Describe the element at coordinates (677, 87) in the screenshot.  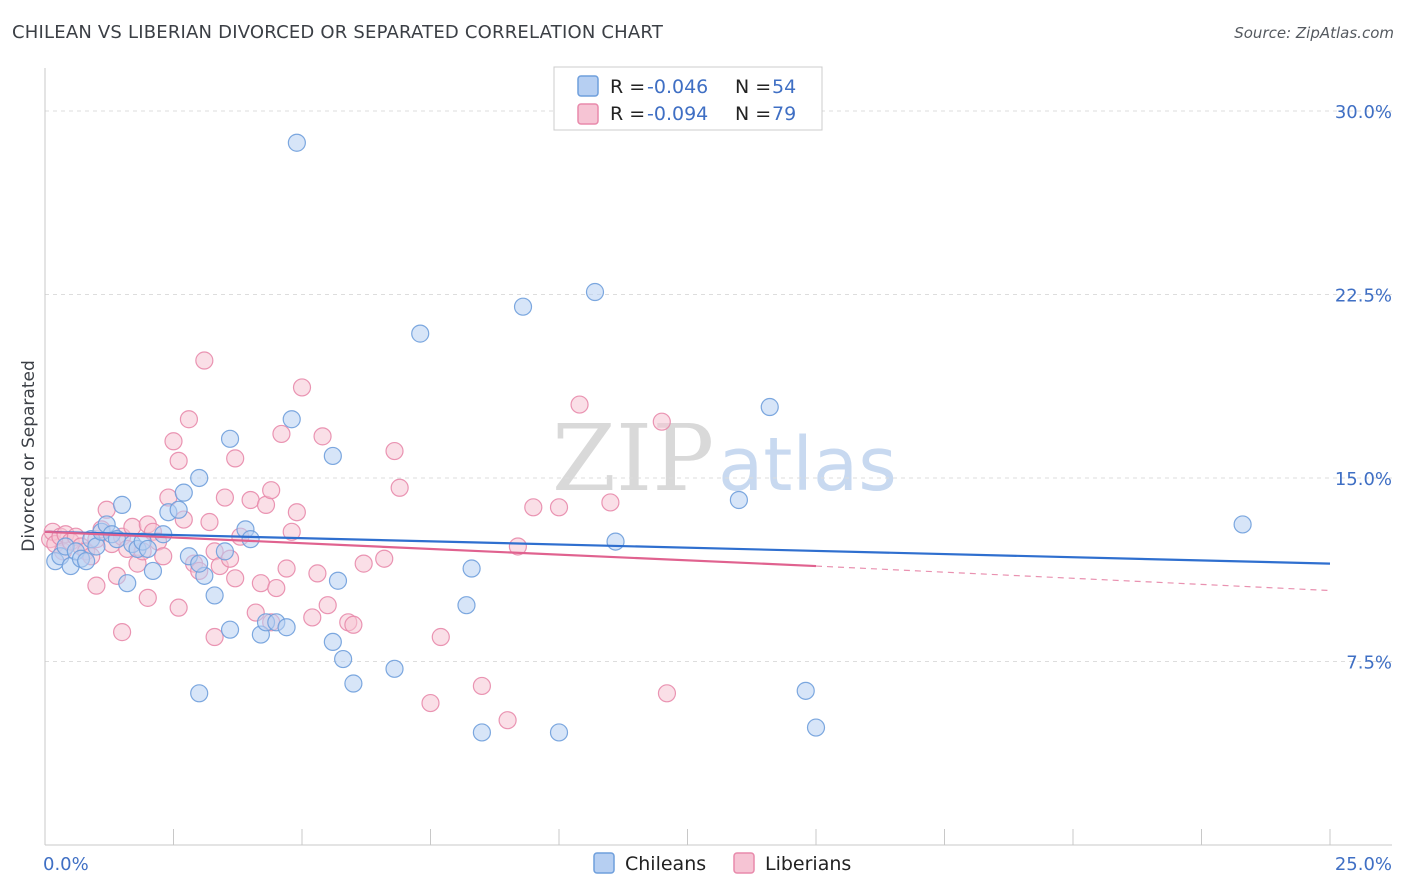
I see `legend-r-value-chileans: -0.046` at that location.